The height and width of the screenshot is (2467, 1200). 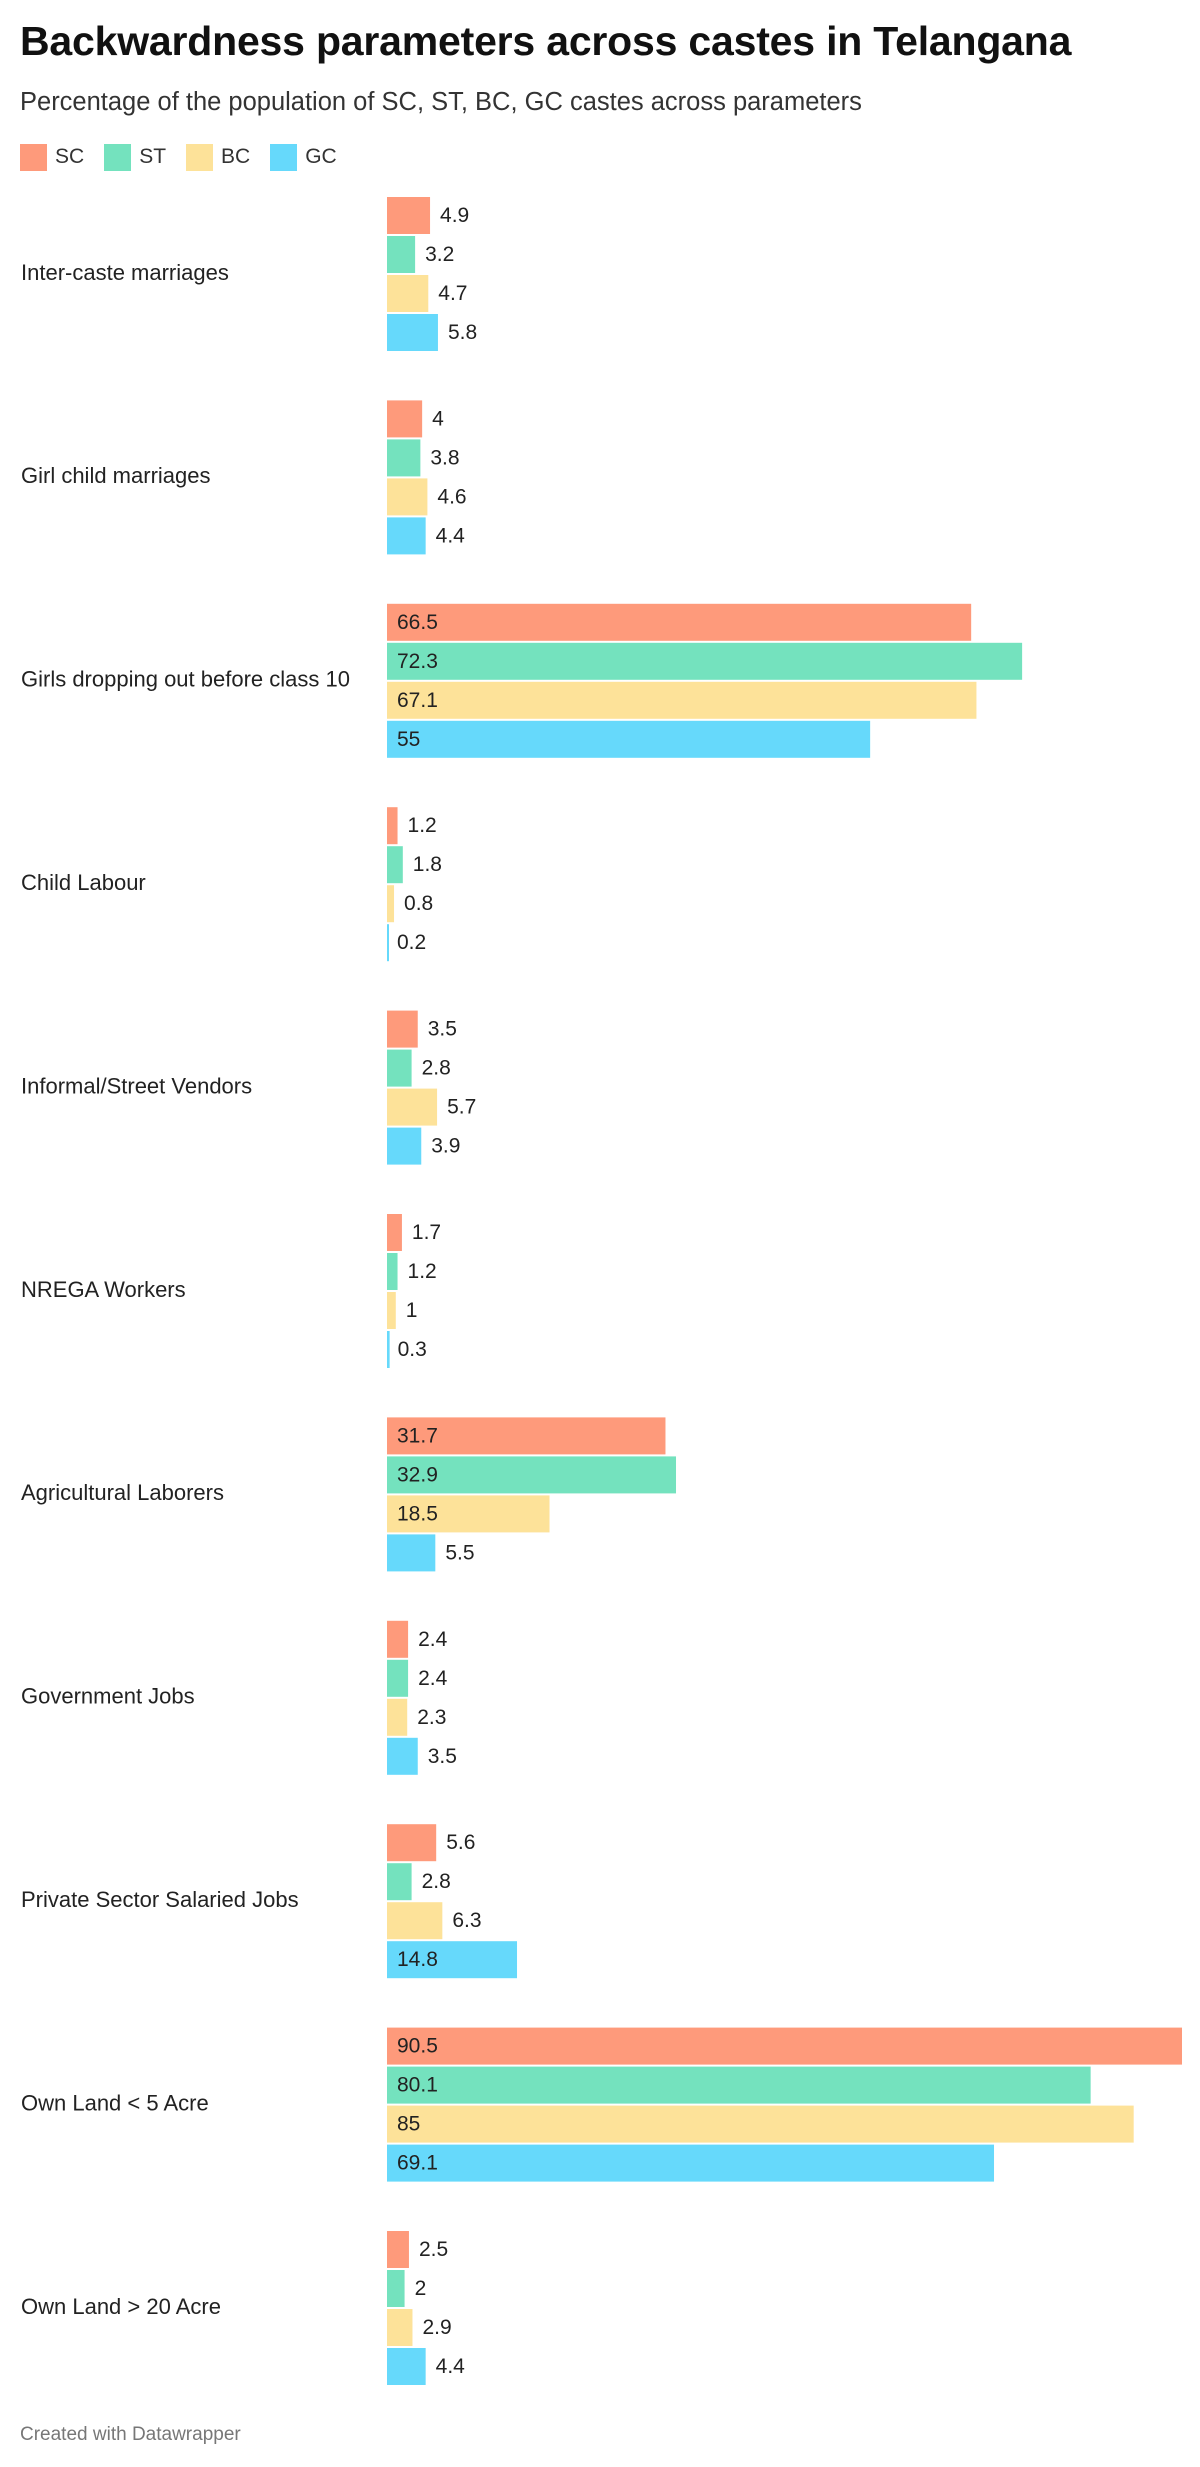 I want to click on value-label-bc: 67.1, so click(x=417, y=700).